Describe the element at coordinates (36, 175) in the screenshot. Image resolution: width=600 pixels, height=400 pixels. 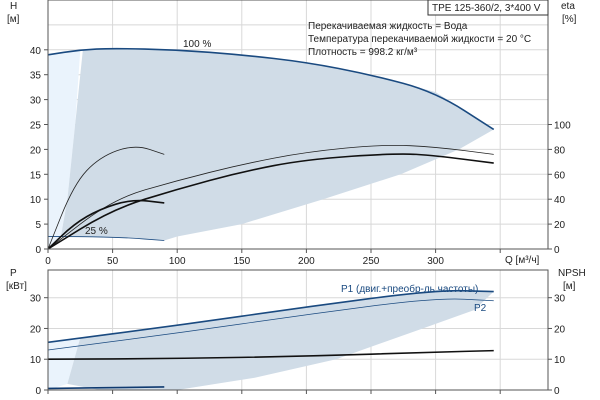
I see `y-tick-label: 15` at that location.